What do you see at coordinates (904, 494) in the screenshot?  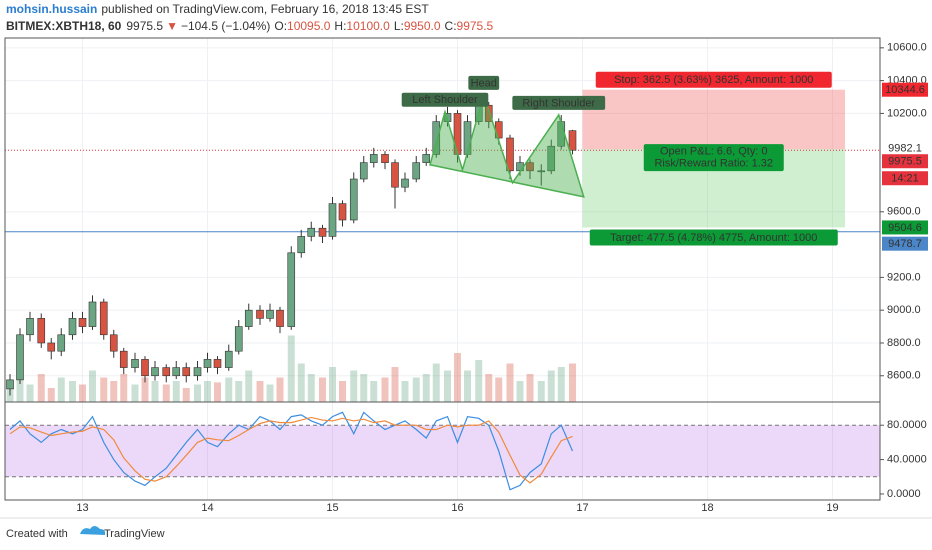 I see `y2-tick-label: 0.0000` at bounding box center [904, 494].